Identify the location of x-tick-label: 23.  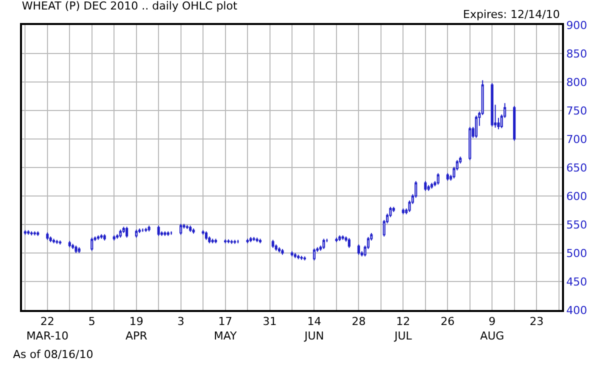
(537, 321).